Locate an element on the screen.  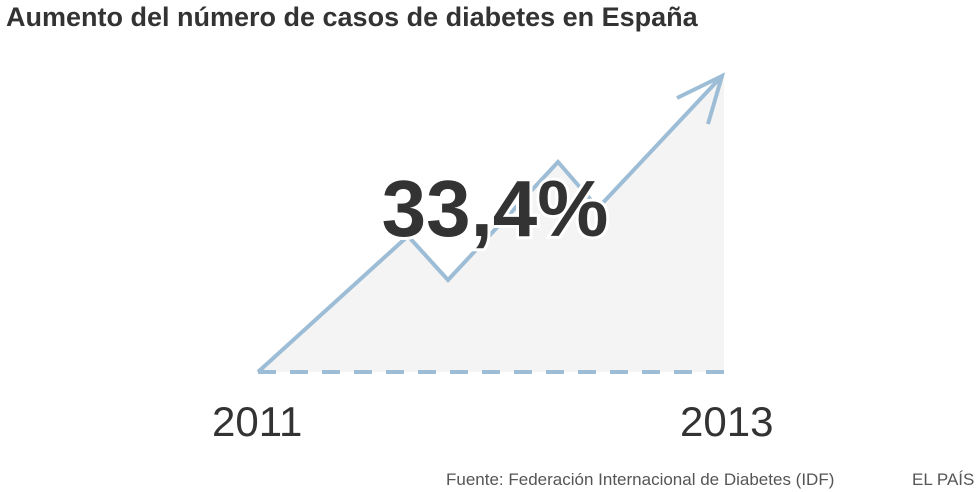
percent-label: 33,4% is located at coordinates (495, 208).